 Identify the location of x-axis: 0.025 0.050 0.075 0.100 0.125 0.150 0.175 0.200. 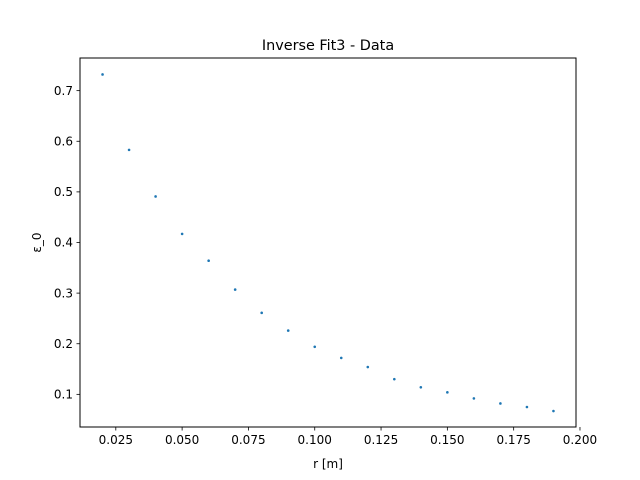
(348, 437).